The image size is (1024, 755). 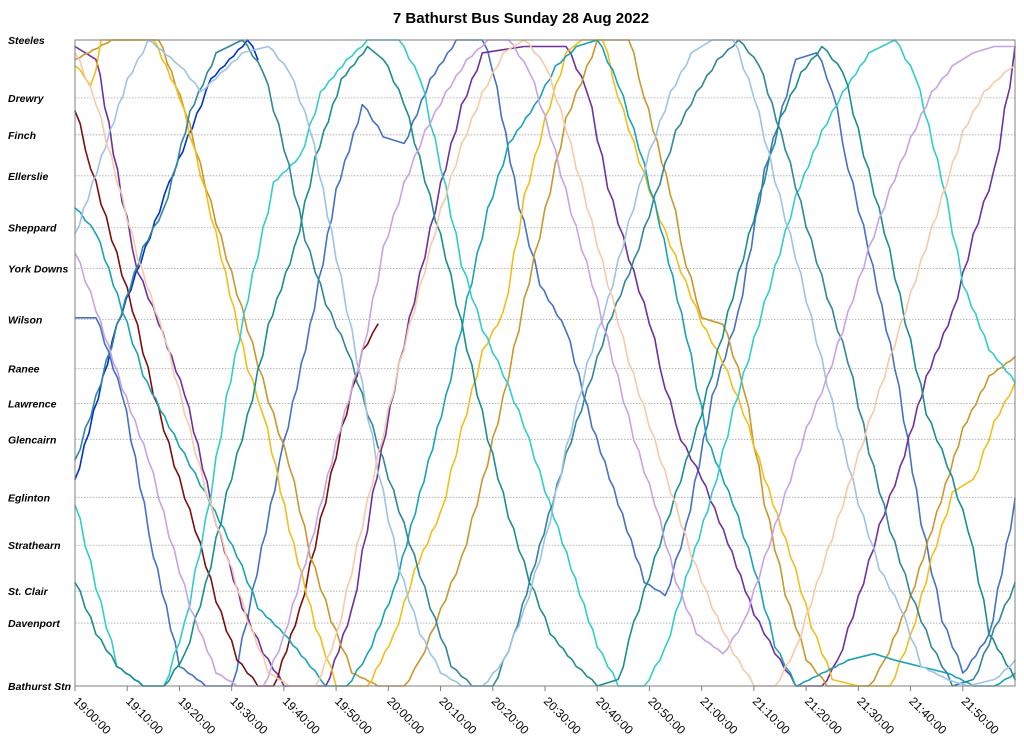 What do you see at coordinates (22, 136) in the screenshot?
I see `stop-label: Finch` at bounding box center [22, 136].